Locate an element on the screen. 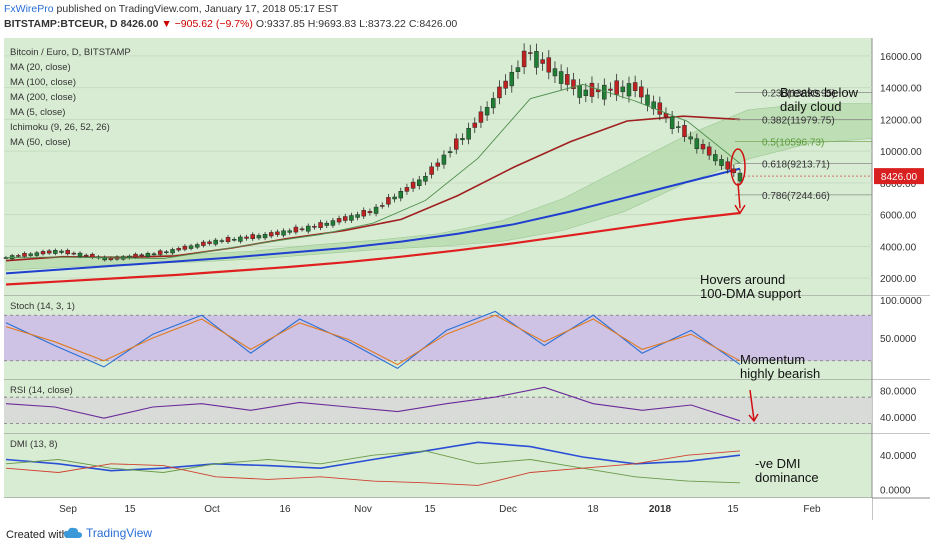 The image size is (932, 550). annotation-highly-bearish: highly bearish is located at coordinates (780, 373).